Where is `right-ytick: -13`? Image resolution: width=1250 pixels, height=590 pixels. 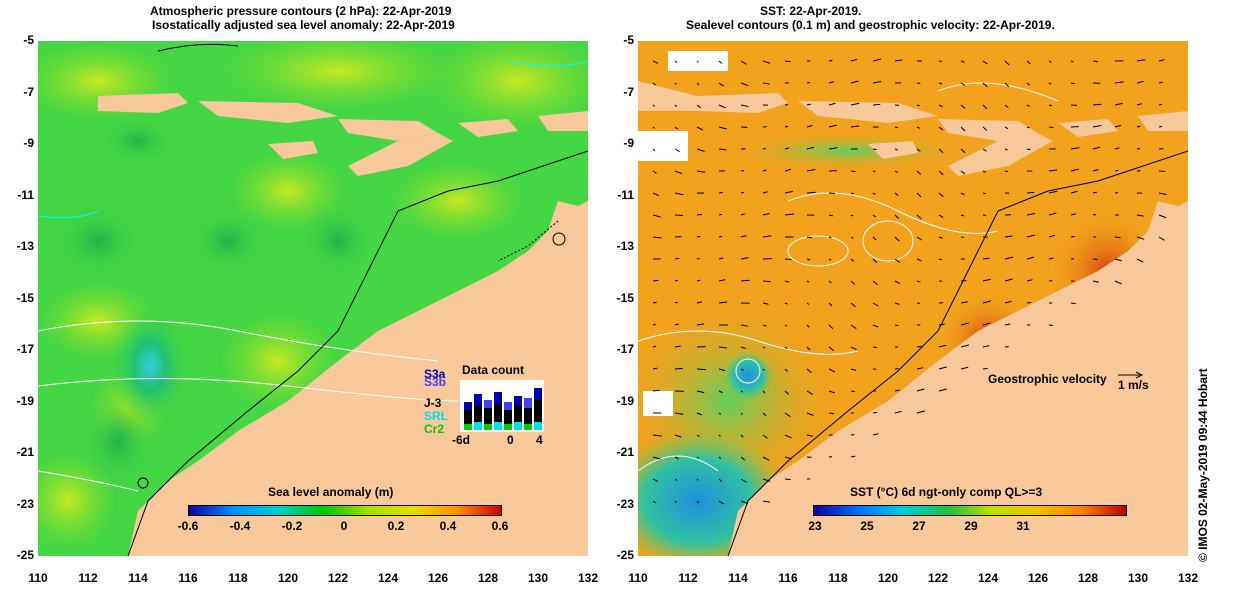 right-ytick: -13 is located at coordinates (625, 246).